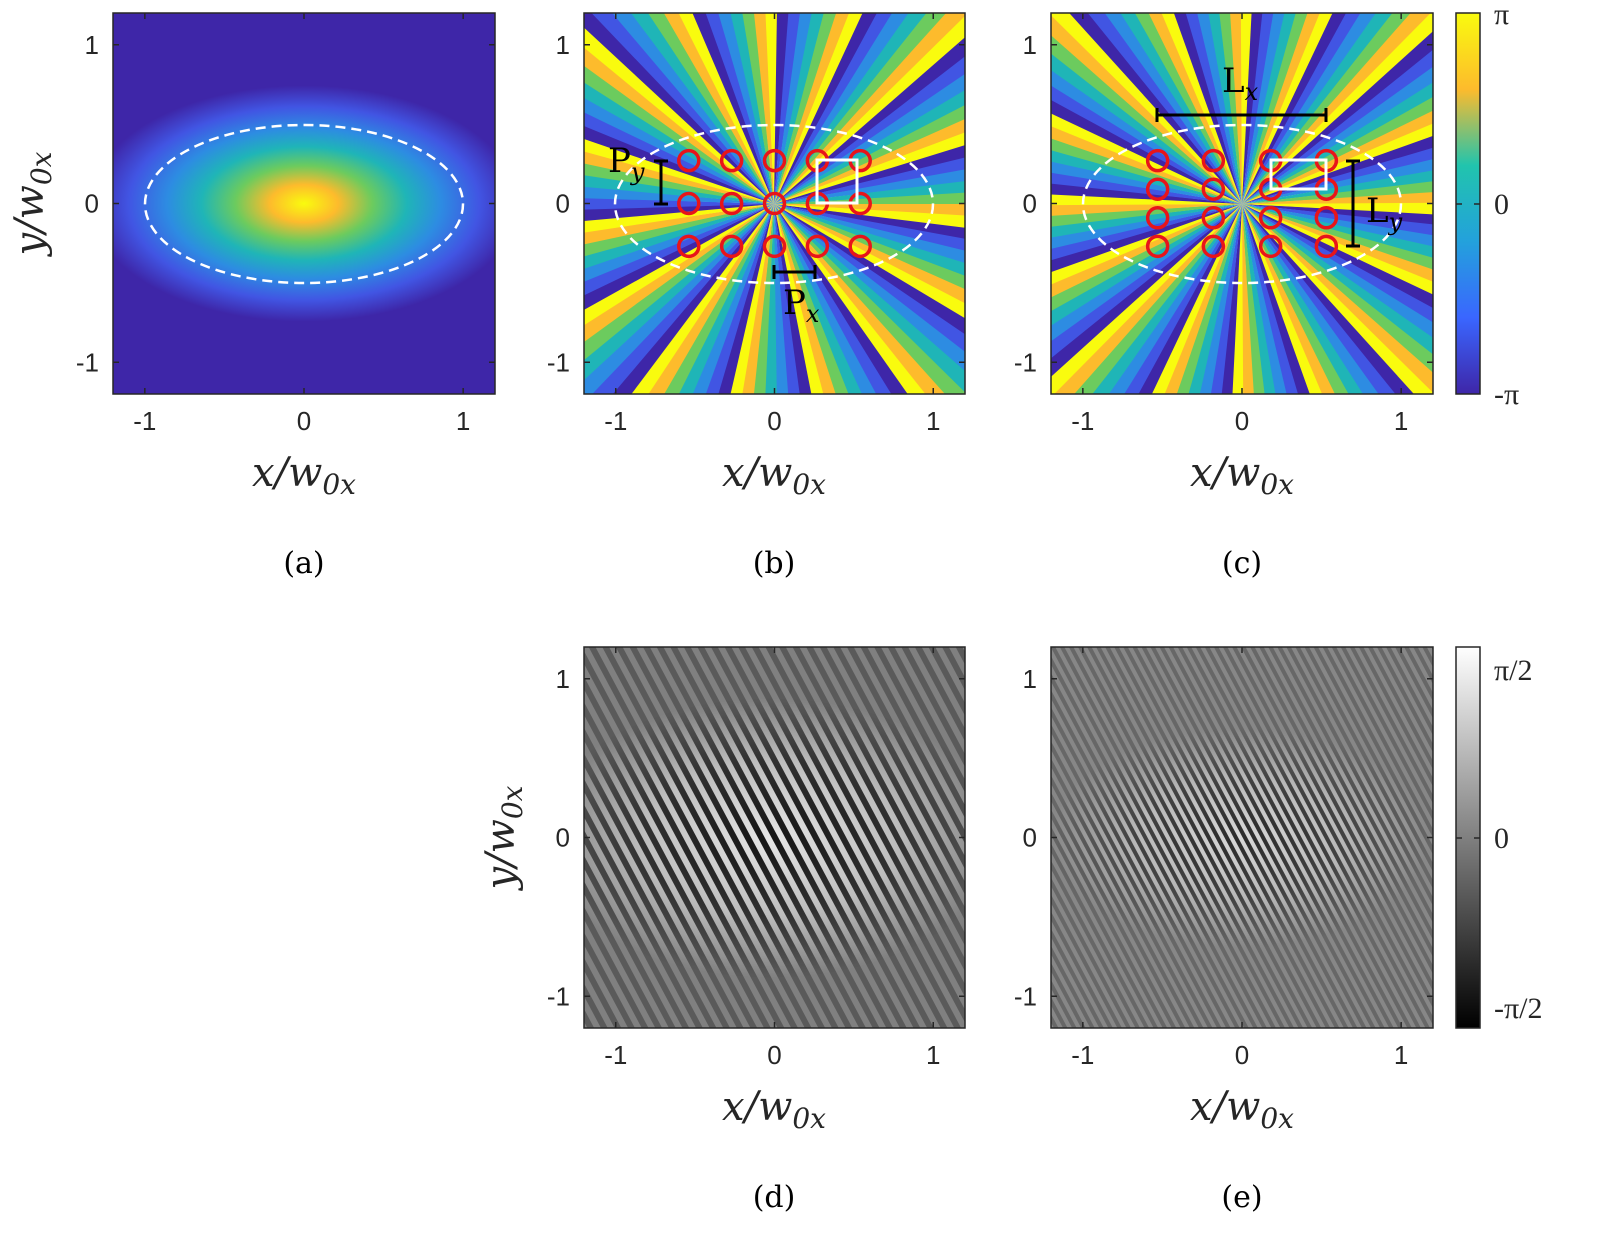 The width and height of the screenshot is (1600, 1247). What do you see at coordinates (1353, 203) in the screenshot?
I see `ly-bar` at bounding box center [1353, 203].